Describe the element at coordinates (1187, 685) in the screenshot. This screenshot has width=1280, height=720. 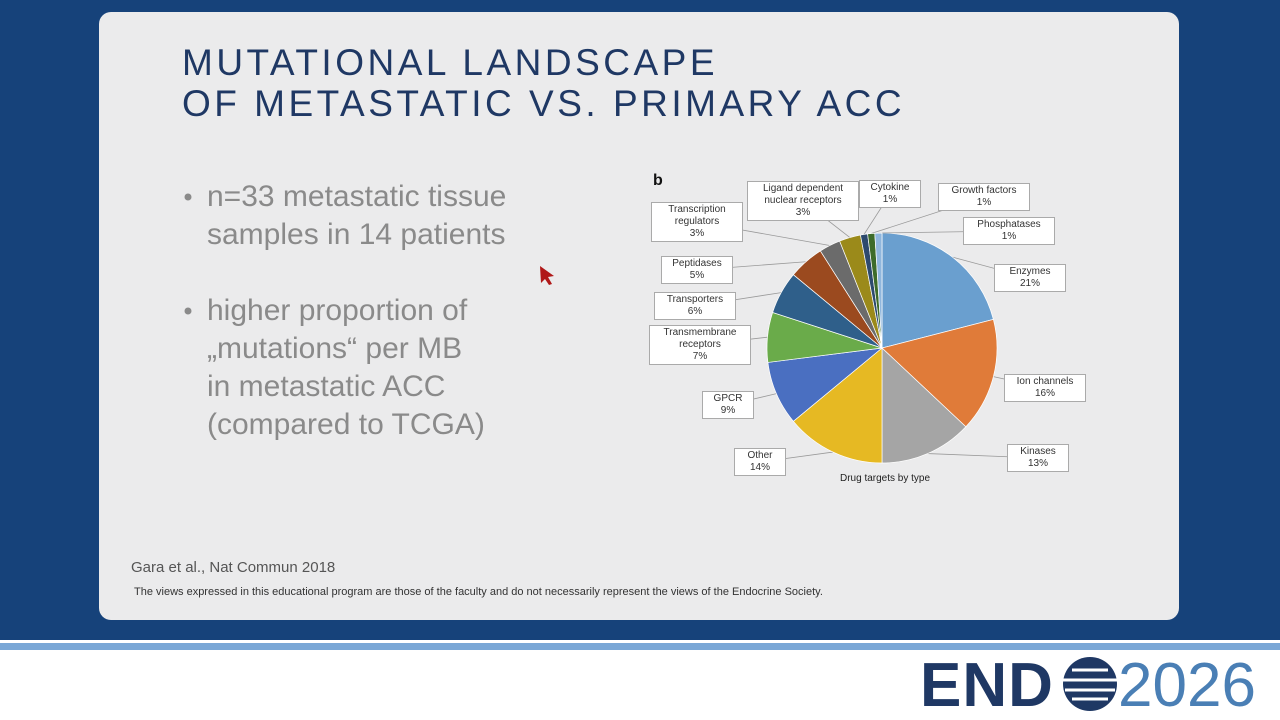
I see `logo-right: 2026` at that location.